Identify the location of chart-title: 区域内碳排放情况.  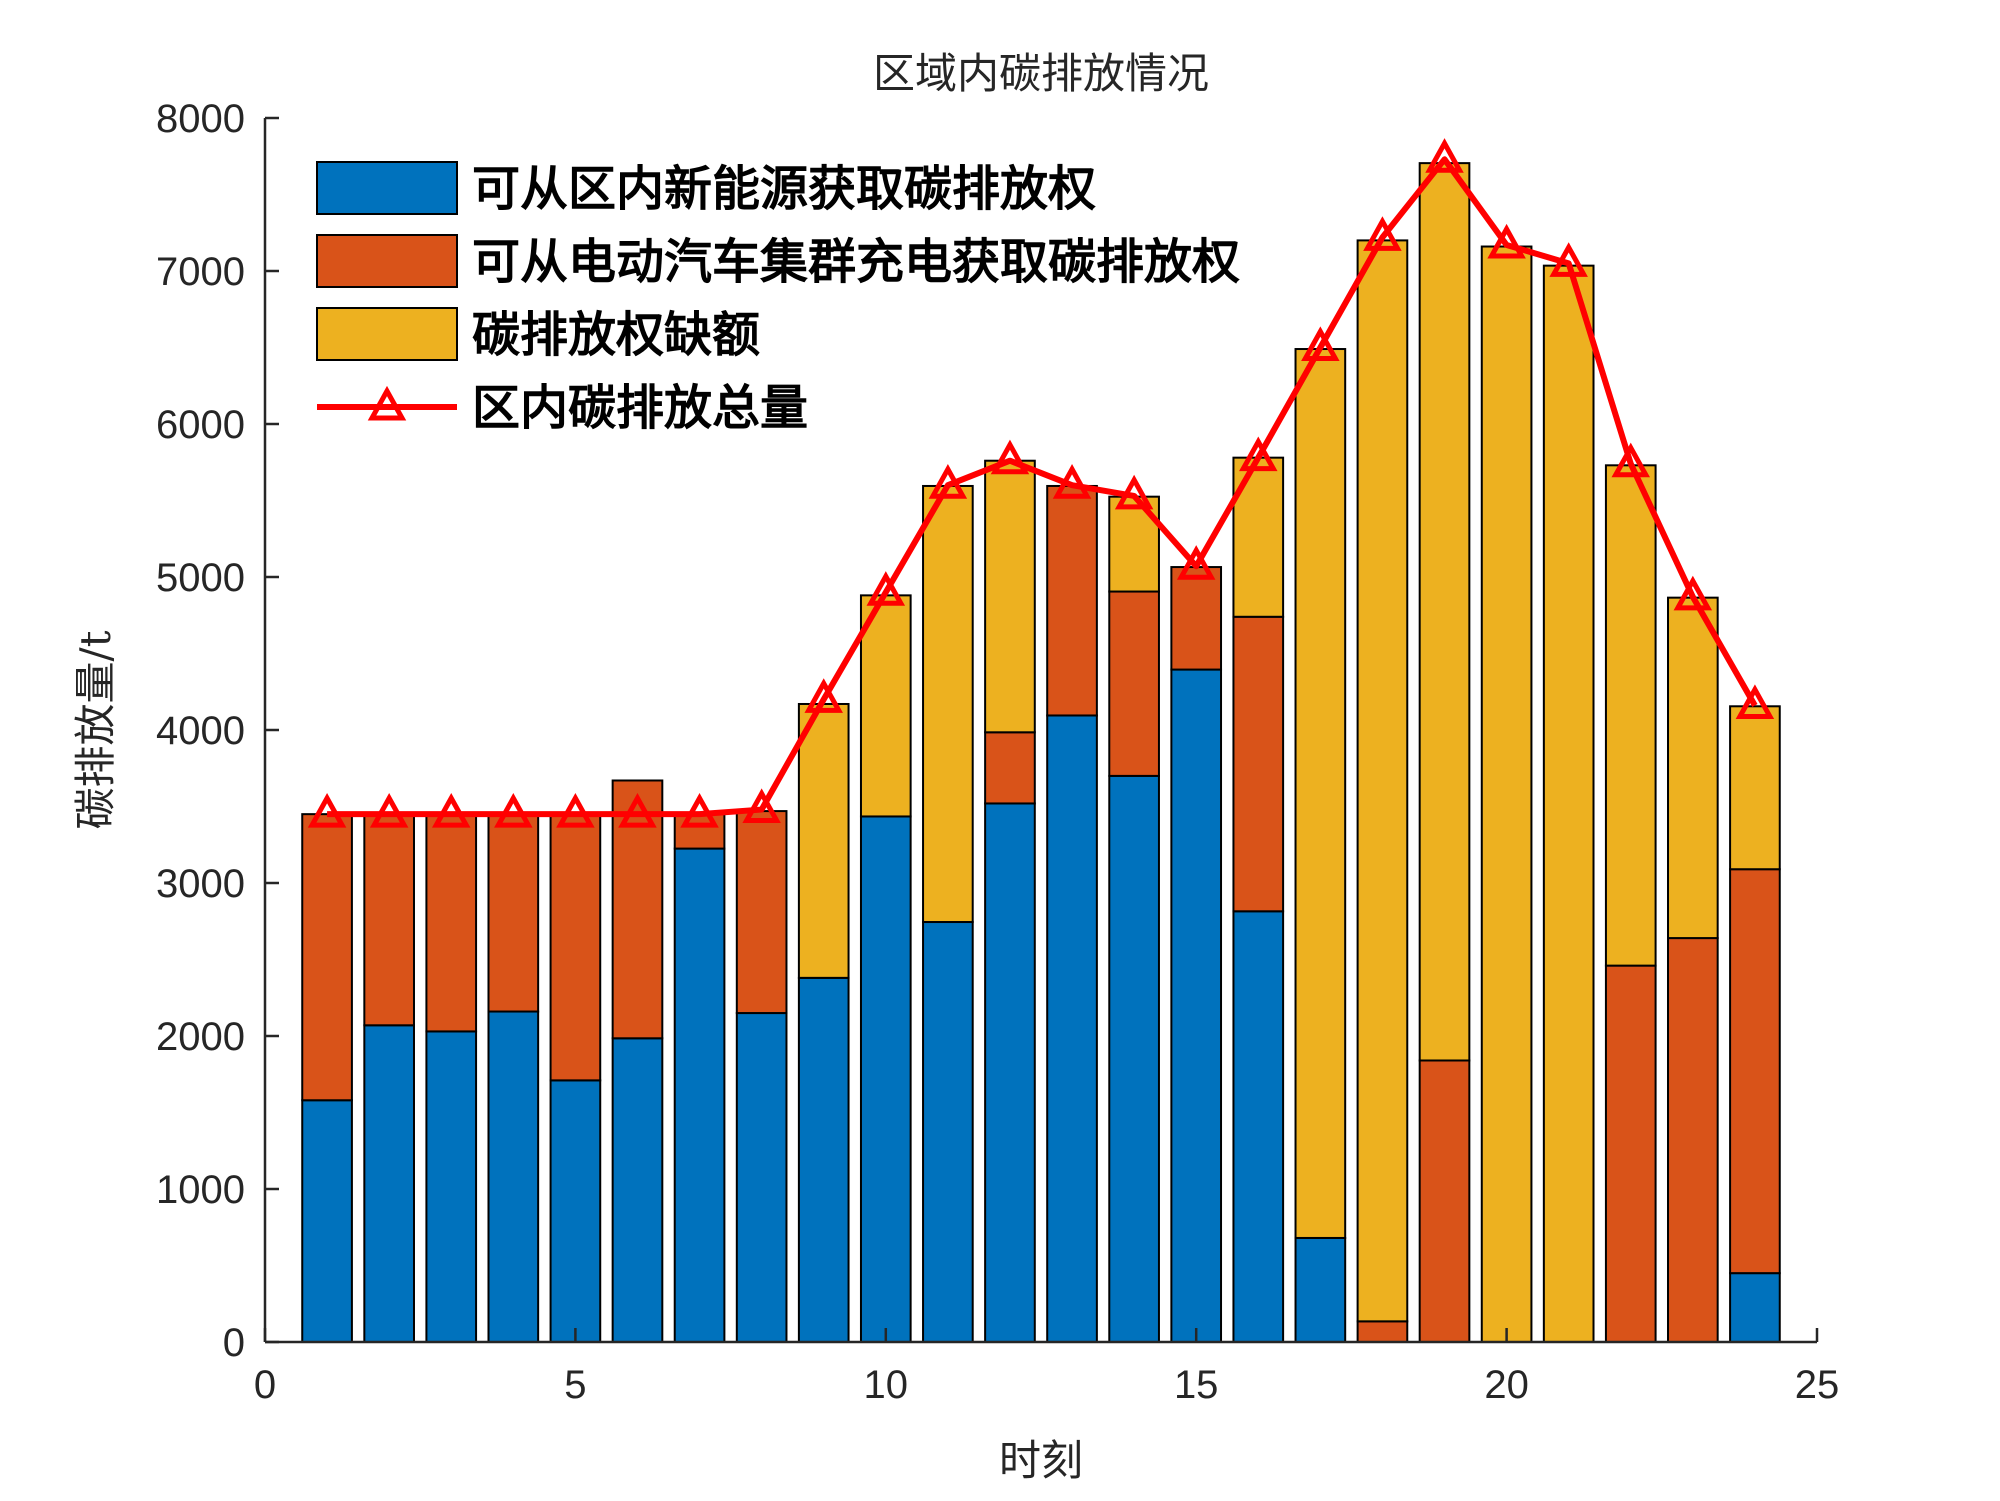
(1041, 73).